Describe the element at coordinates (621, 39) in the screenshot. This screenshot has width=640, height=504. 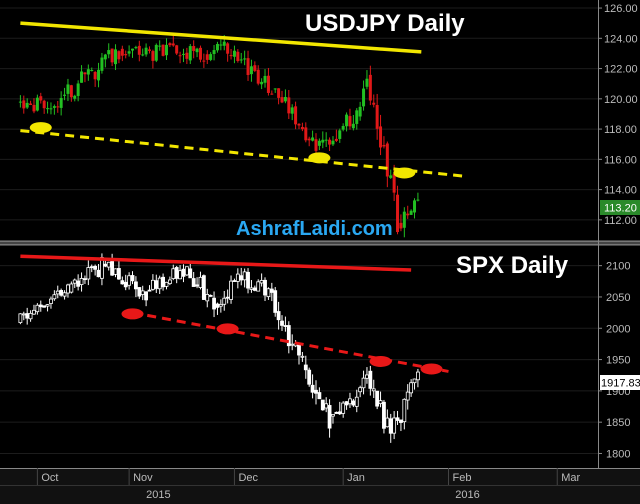
I see `usdjpy-y-tick-label: 124.00` at that location.